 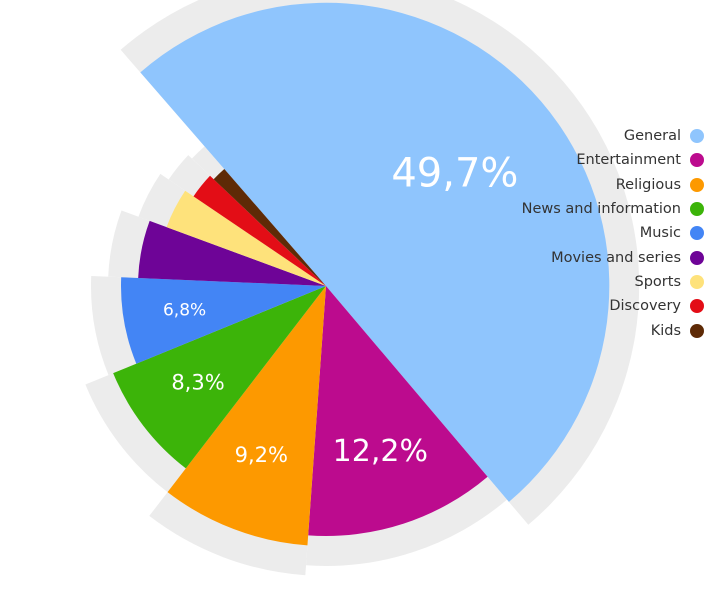 I want to click on legend-label: Discovery, so click(x=645, y=306).